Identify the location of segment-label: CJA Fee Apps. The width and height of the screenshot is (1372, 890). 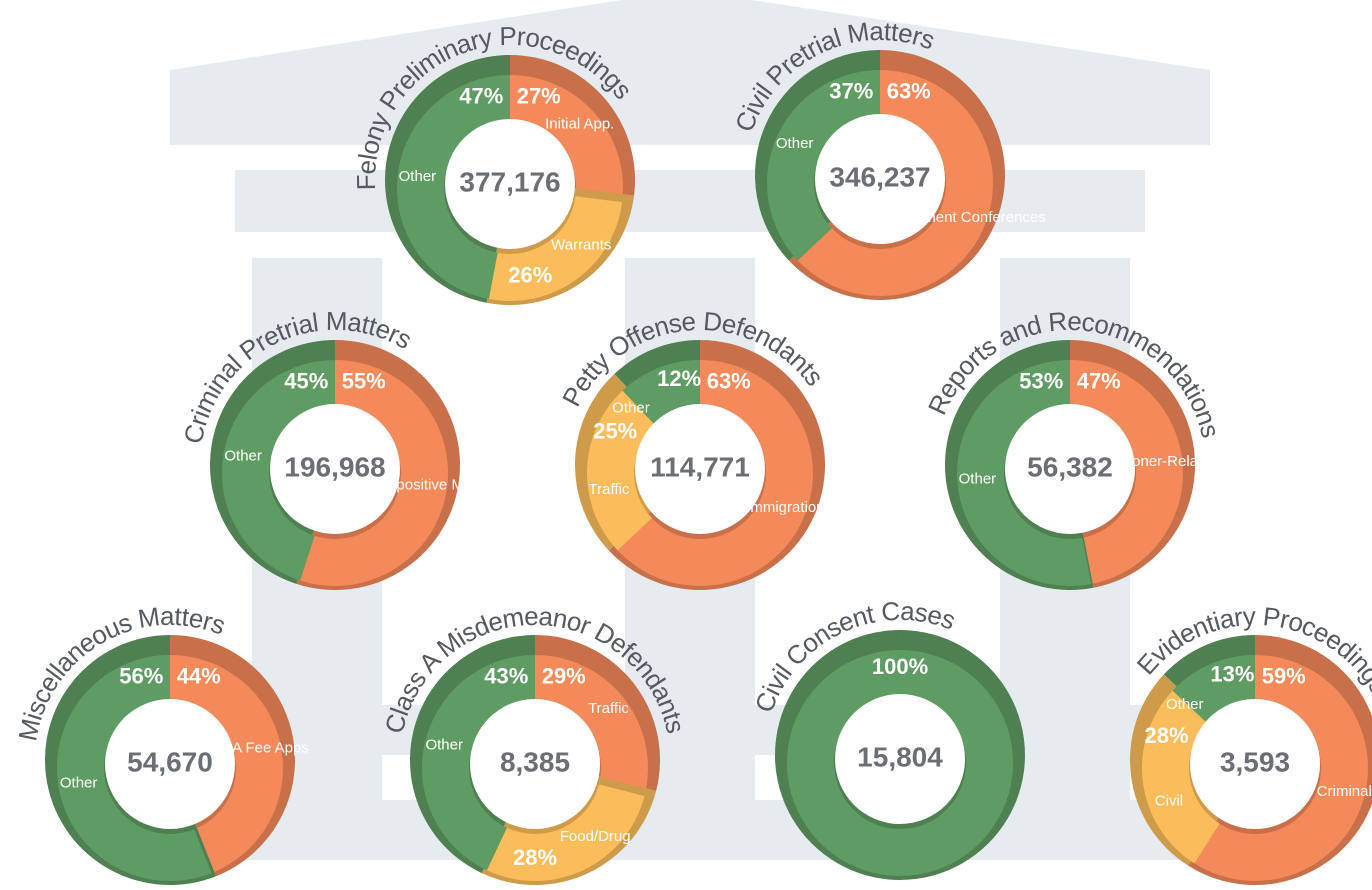
(261, 748).